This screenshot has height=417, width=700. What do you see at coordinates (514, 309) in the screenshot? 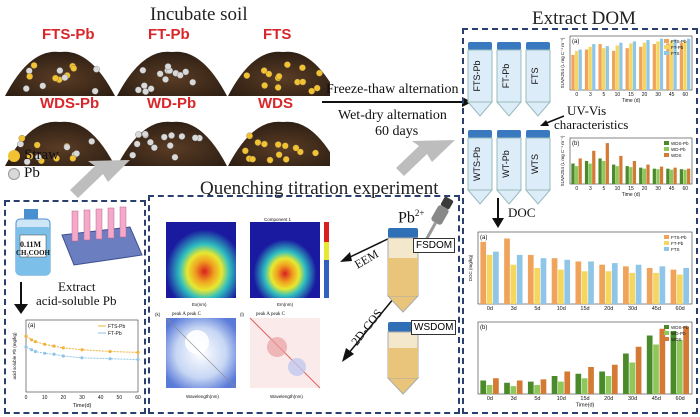
I see `tick-label: 3d` at bounding box center [514, 309].